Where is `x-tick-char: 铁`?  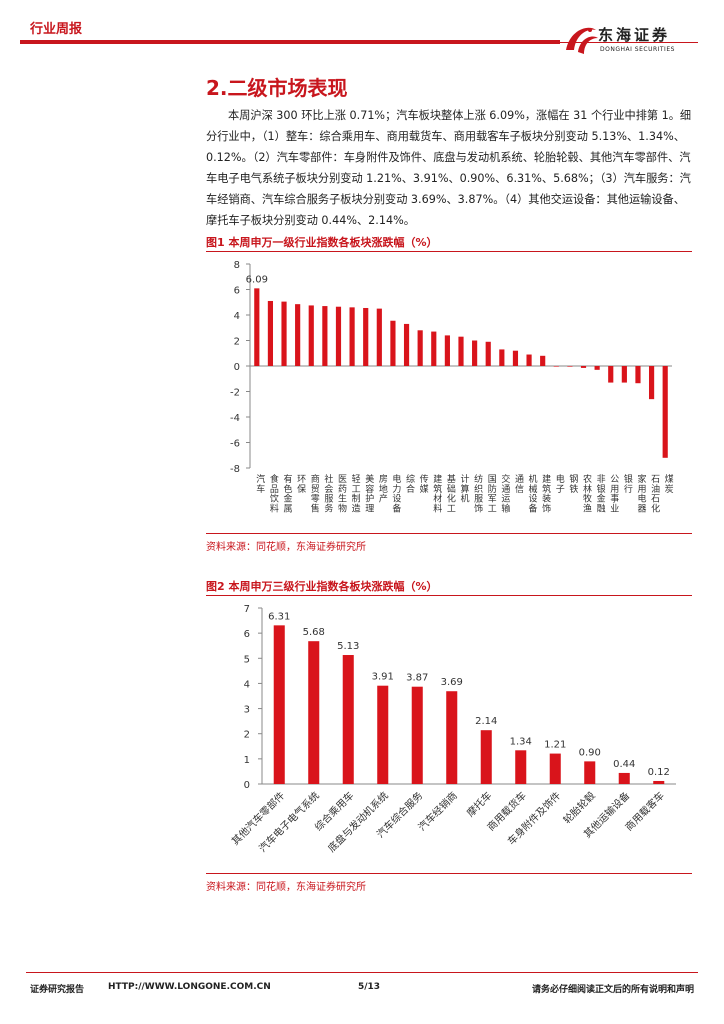 x-tick-char: 铁 is located at coordinates (573, 489).